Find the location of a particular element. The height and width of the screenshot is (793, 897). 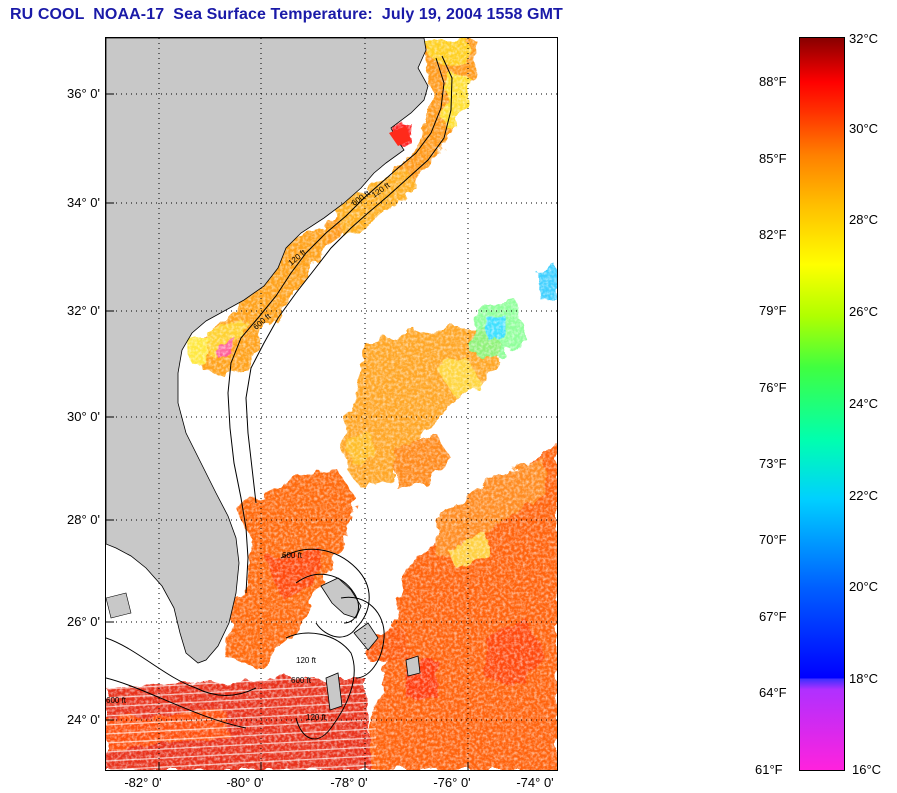

fahrenheit-label: 73°F is located at coordinates (773, 463).